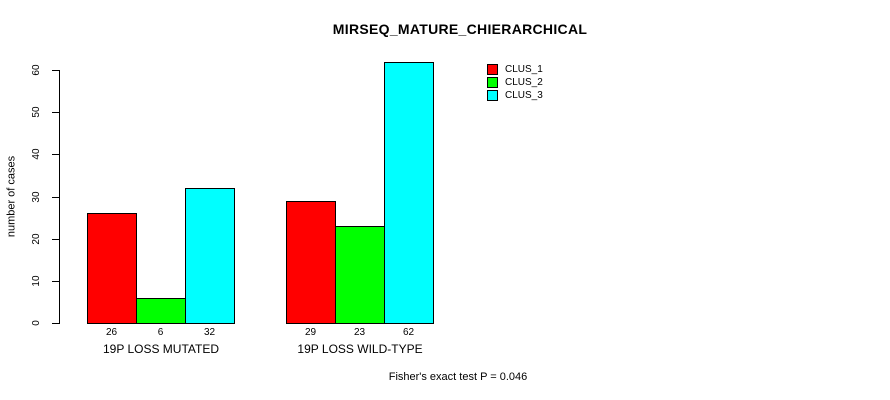  I want to click on bar-value-label: 62, so click(408, 332).